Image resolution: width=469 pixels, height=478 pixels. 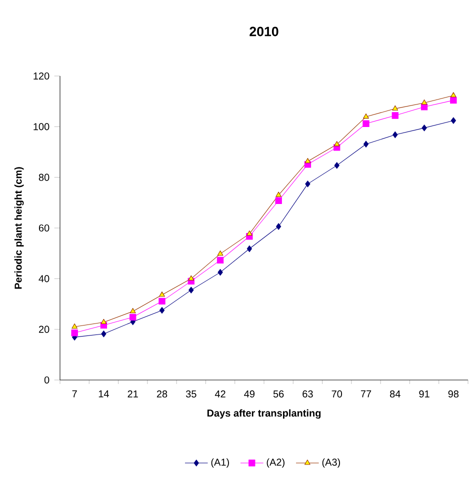 I want to click on y-tick-label: 60, so click(x=44, y=228).